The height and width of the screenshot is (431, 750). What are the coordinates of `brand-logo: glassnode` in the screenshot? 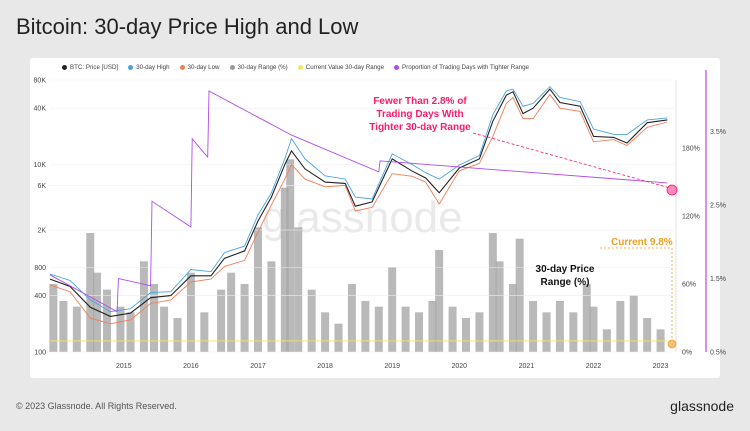 It's located at (702, 406).